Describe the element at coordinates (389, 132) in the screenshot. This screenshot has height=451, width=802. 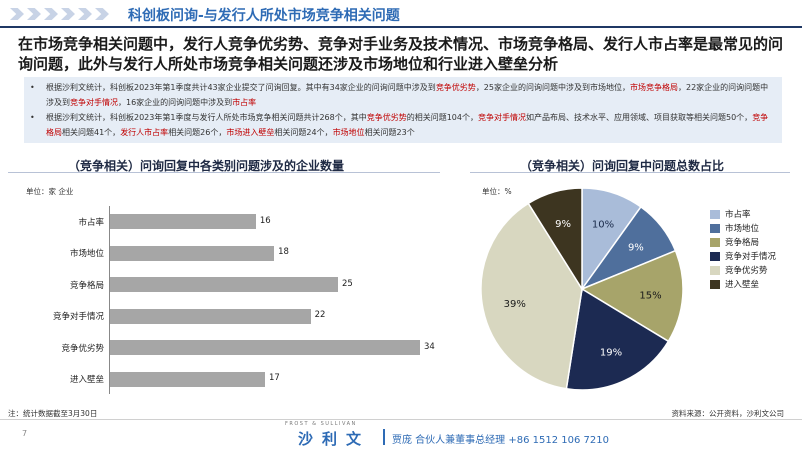
I see `bullet-segment: 相关问题23个` at that location.